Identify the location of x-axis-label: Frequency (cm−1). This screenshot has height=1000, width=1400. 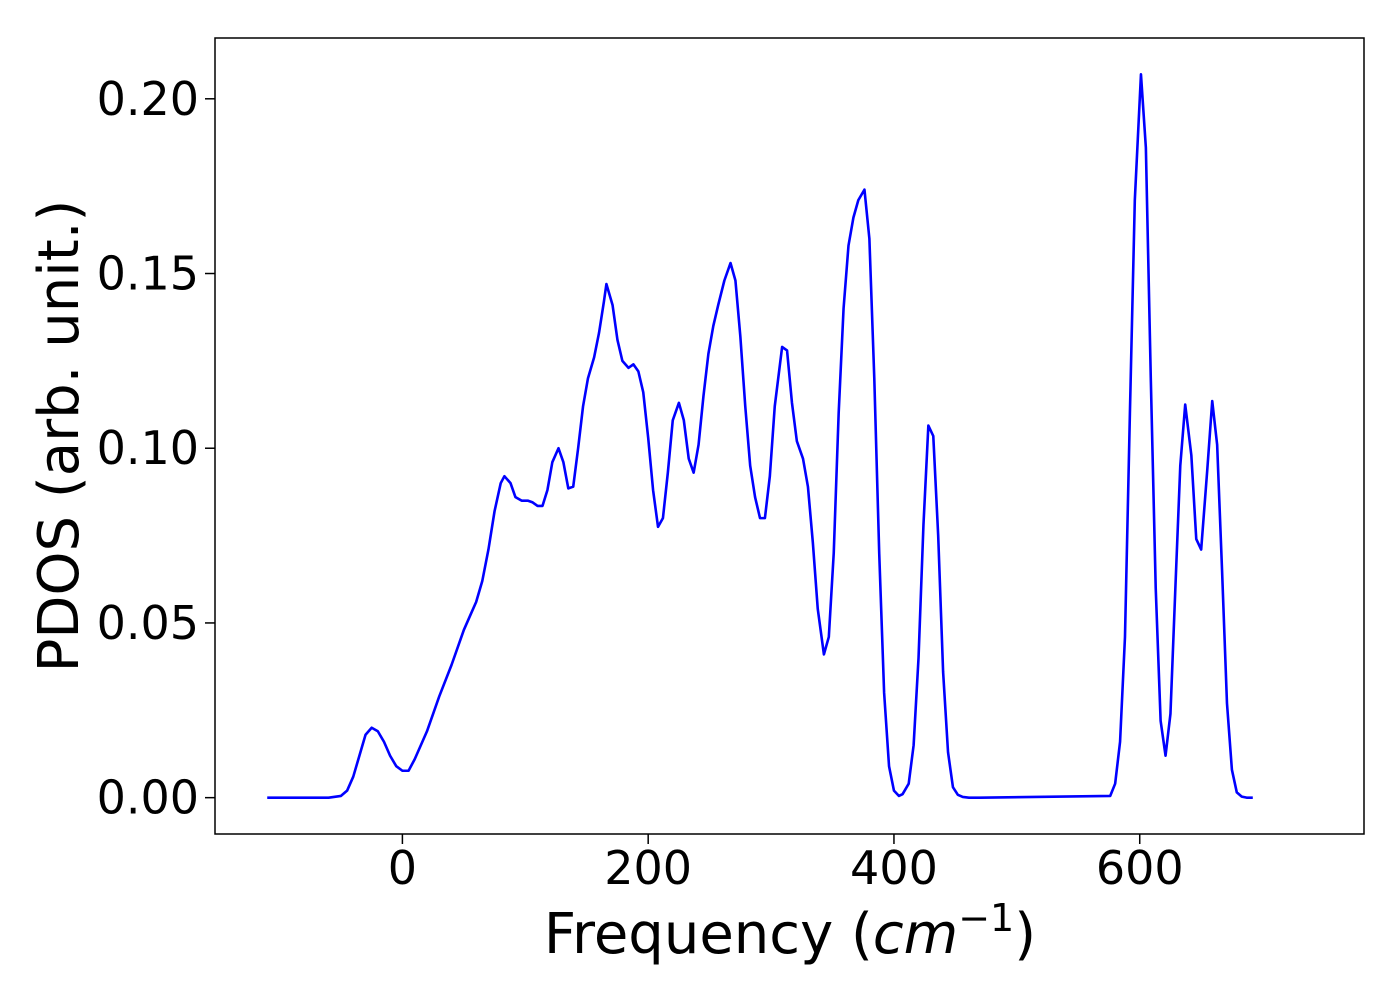
(790, 931).